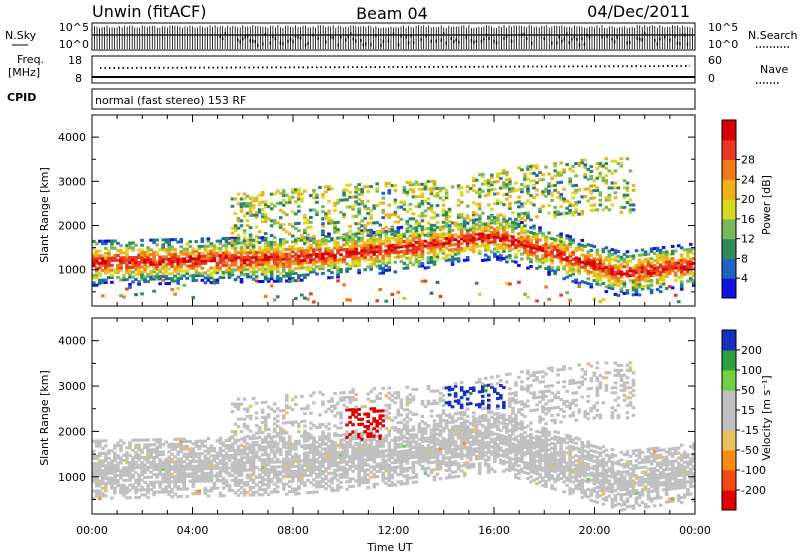 This screenshot has width=800, height=554. What do you see at coordinates (744, 278) in the screenshot?
I see `colorbar-tick-label: 4` at bounding box center [744, 278].